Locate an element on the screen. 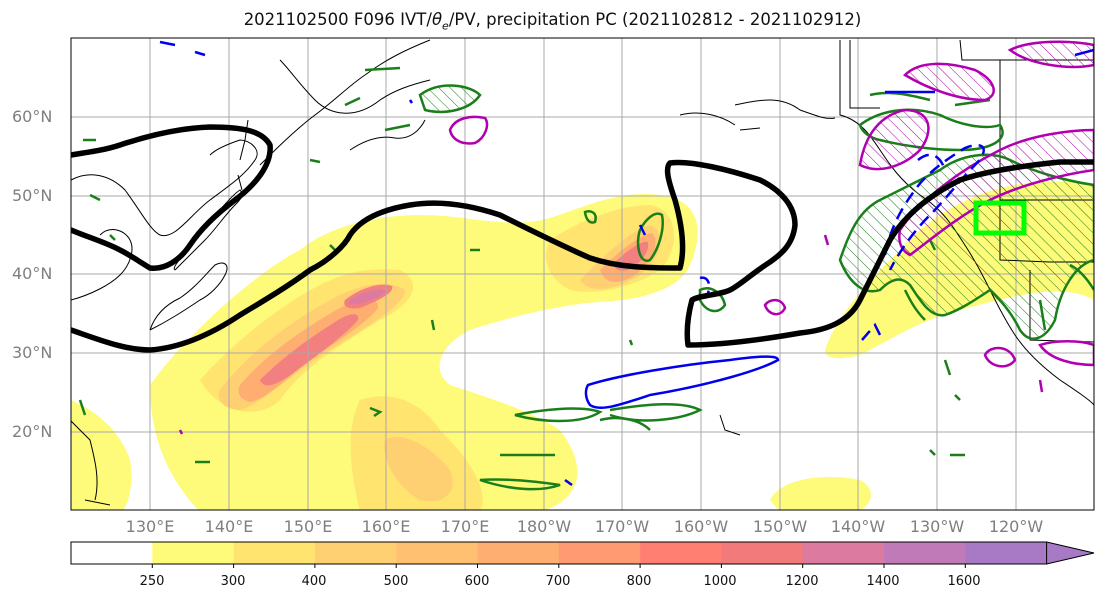  colorbar is located at coordinates (582, 554).